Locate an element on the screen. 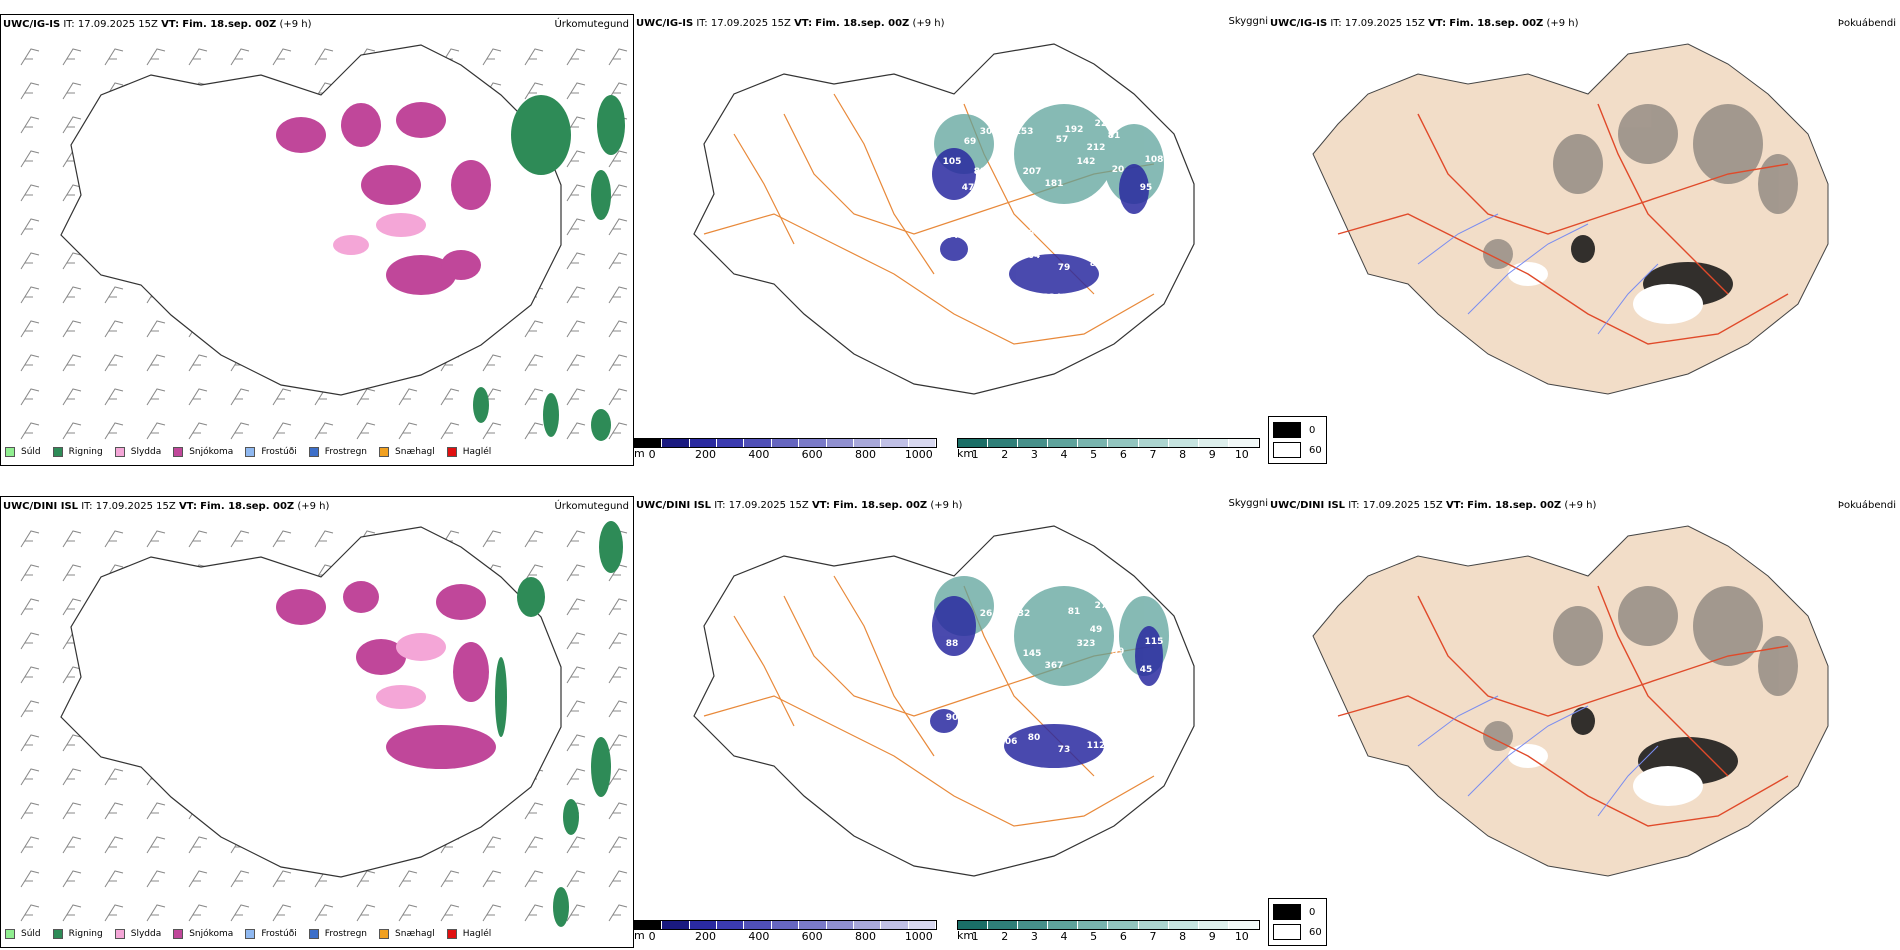  cloud-base-value: 181 is located at coordinates (1064, 212).